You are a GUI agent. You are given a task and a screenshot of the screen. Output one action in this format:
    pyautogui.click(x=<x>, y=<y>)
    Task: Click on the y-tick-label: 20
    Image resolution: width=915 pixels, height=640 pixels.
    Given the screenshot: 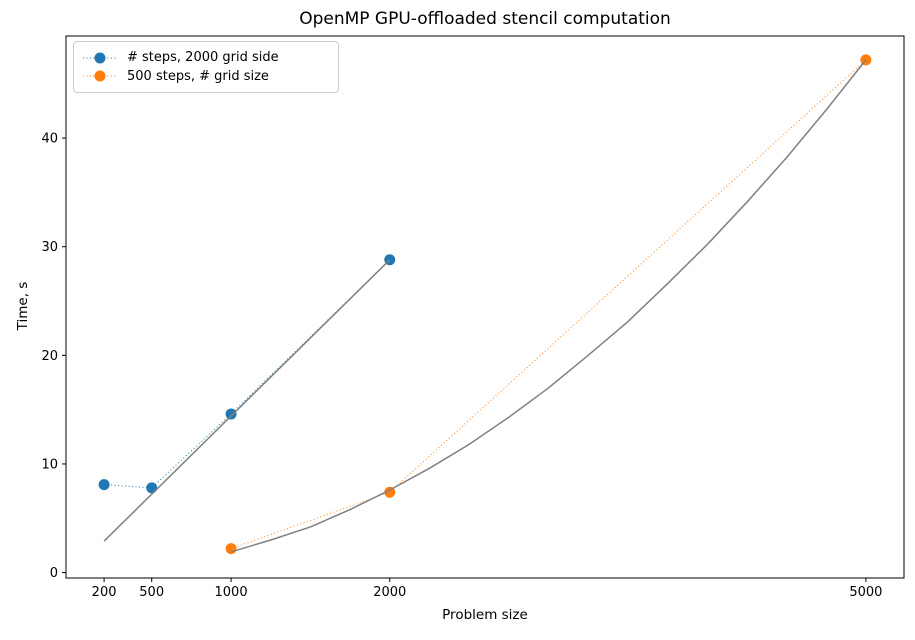 What is the action you would take?
    pyautogui.click(x=49, y=356)
    